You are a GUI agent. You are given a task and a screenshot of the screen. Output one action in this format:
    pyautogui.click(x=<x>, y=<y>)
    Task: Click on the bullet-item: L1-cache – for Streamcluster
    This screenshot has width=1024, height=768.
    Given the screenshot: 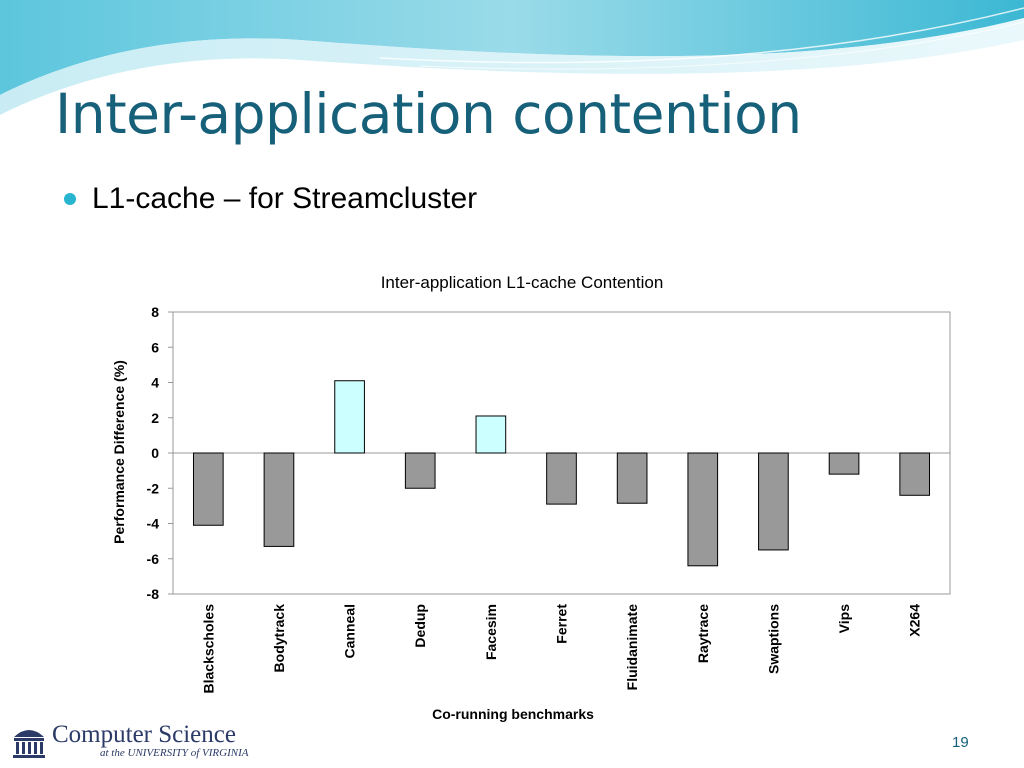 What is the action you would take?
    pyautogui.click(x=270, y=199)
    